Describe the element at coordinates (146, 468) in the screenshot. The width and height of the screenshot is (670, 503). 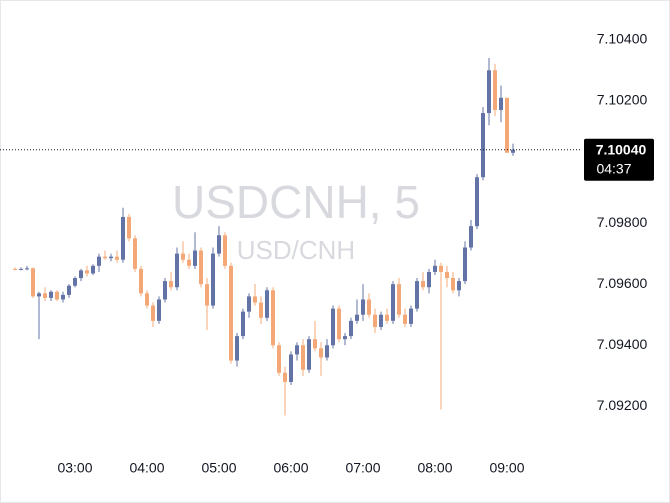
I see `x-tick-label: 04:00` at that location.